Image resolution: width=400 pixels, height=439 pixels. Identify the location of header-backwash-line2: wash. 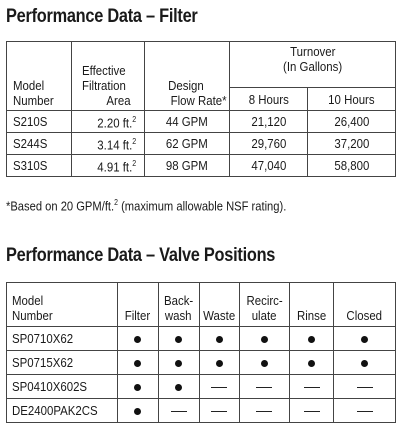
(179, 315).